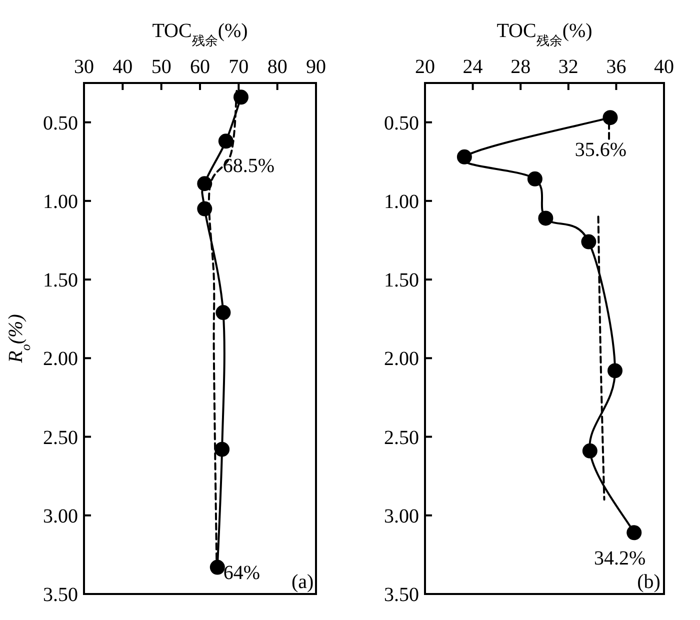  I want to click on annotation: 35.6%, so click(600, 149).